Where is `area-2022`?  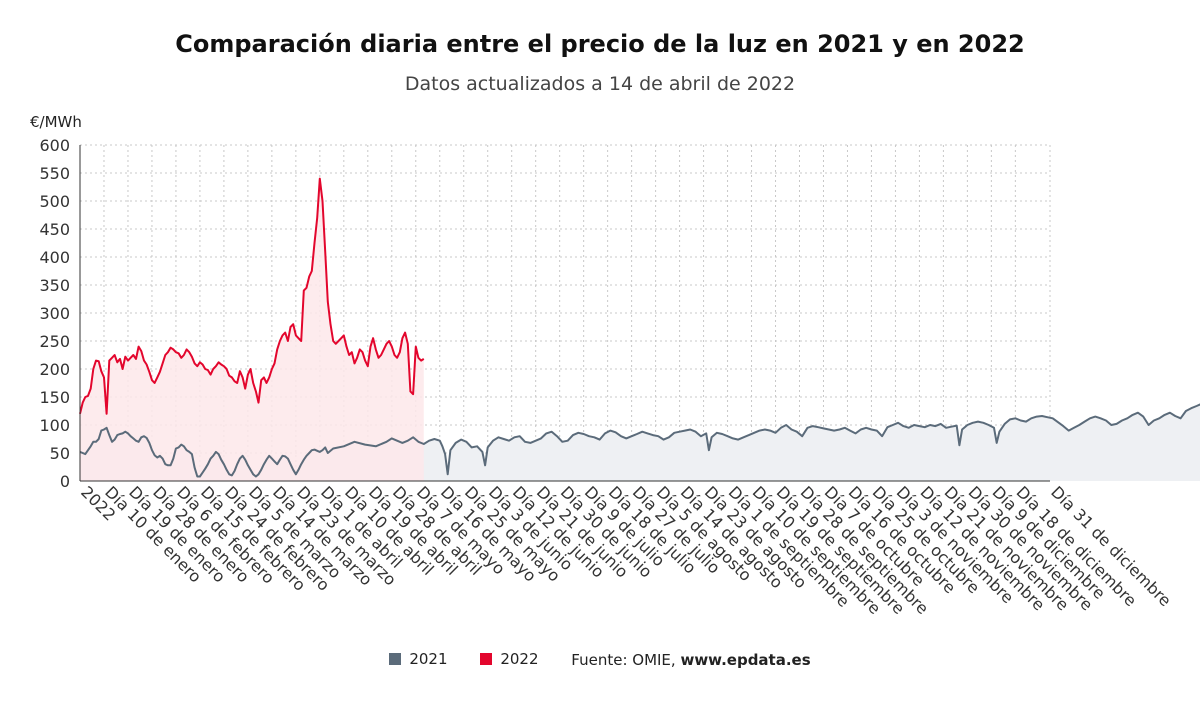 area-2022 is located at coordinates (252, 329).